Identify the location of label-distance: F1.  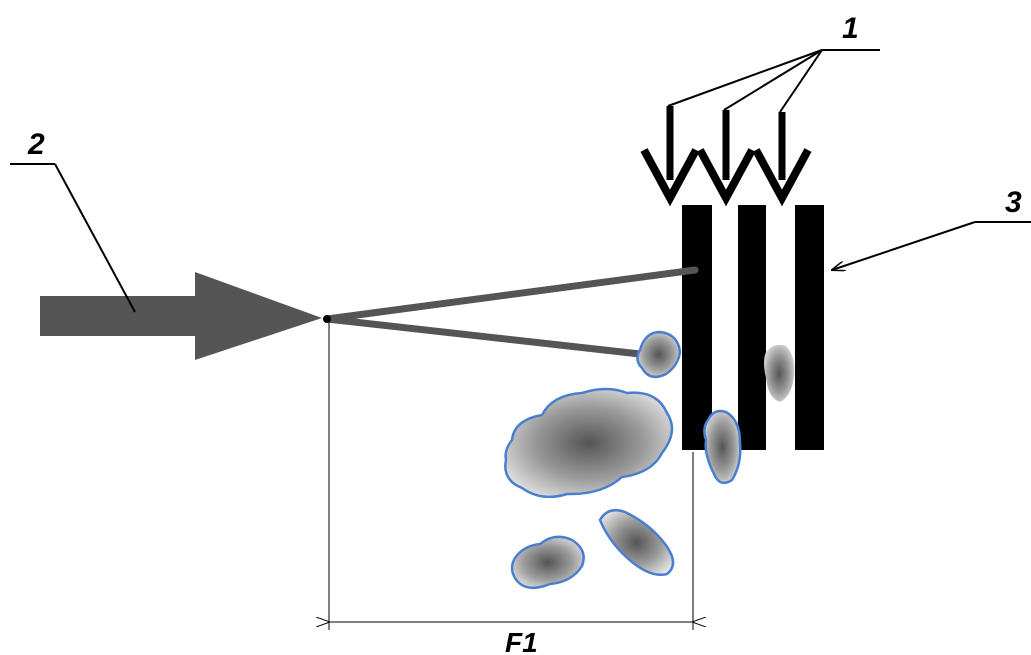
(521, 641).